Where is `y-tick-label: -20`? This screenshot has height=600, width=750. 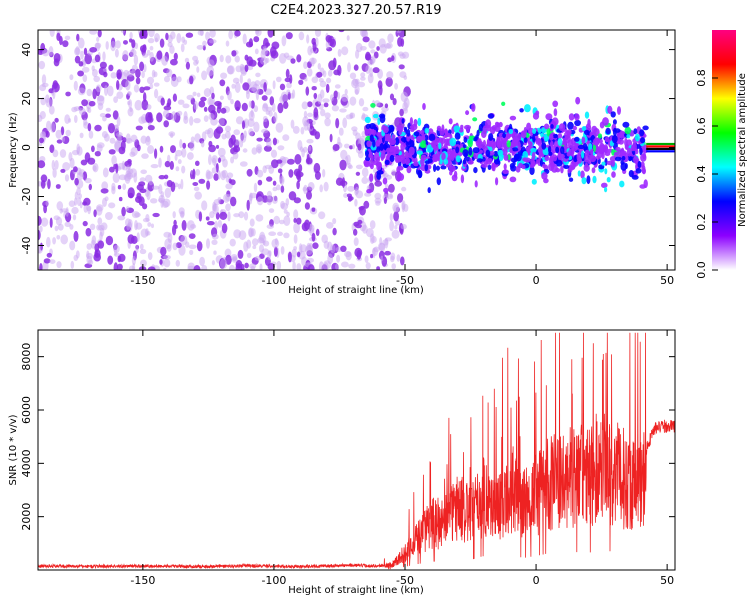
y-tick-label: -20 is located at coordinates (26, 197).